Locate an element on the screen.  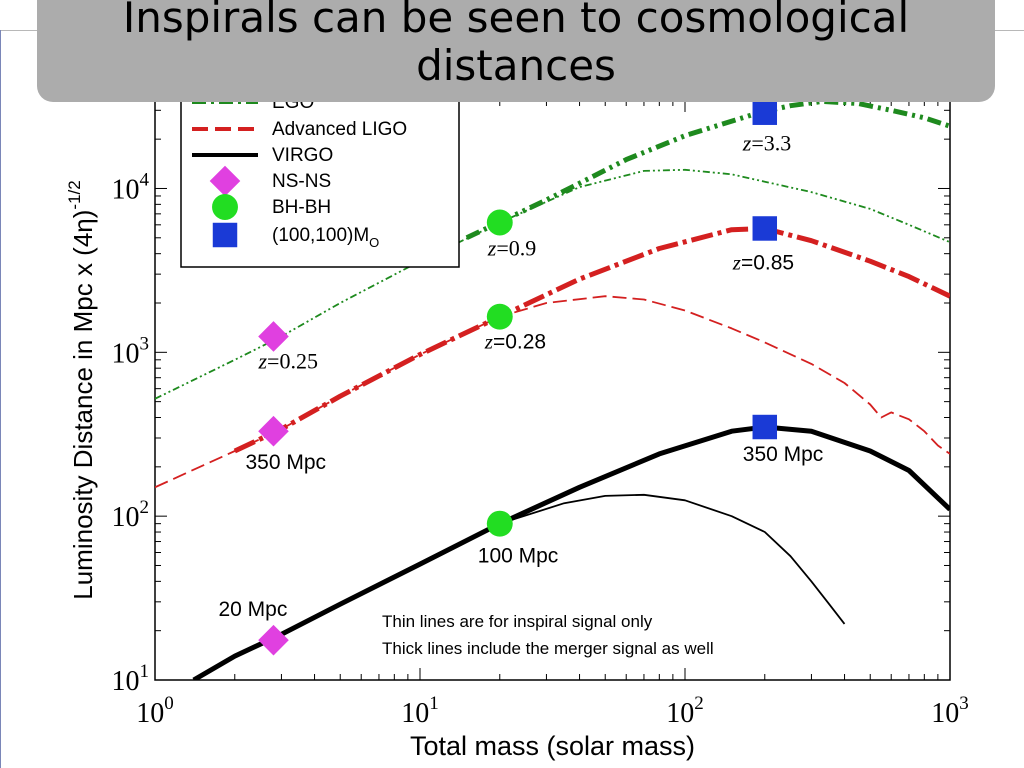
annotation-note: Thin lines are for inspiral signal only is located at coordinates (517, 621).